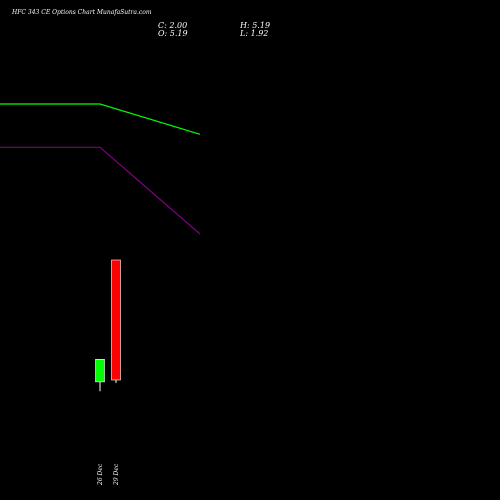 The height and width of the screenshot is (500, 500). What do you see at coordinates (164, 33) in the screenshot?
I see `ohlc-open-label: O:` at bounding box center [164, 33].